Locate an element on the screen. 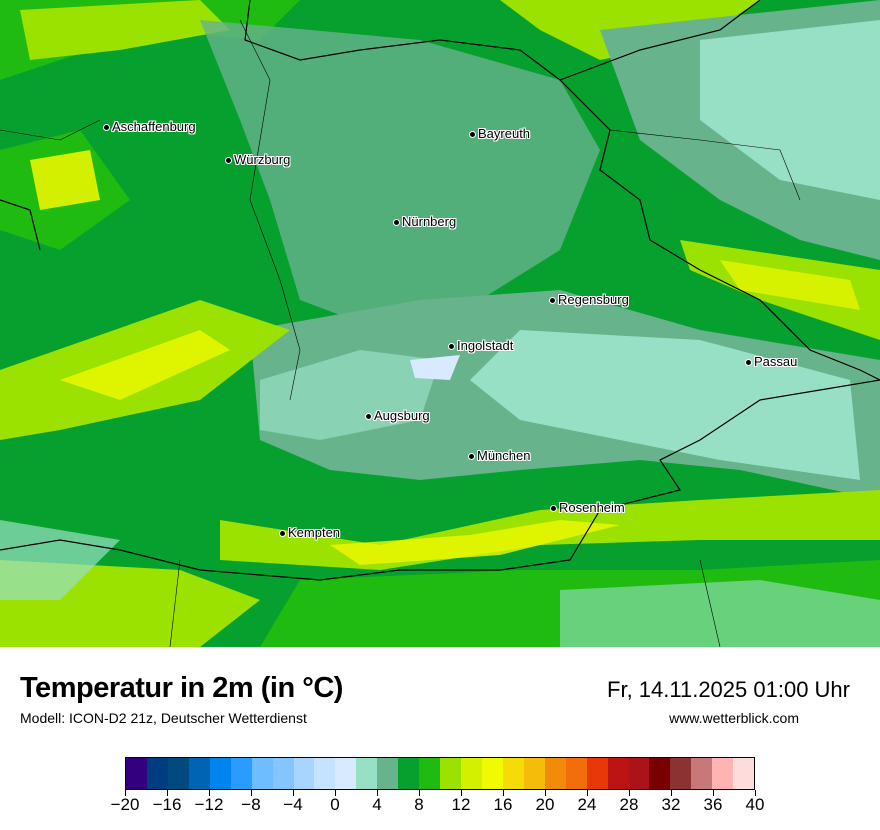 This screenshot has width=880, height=830. city-name: Rosenheim is located at coordinates (592, 507).